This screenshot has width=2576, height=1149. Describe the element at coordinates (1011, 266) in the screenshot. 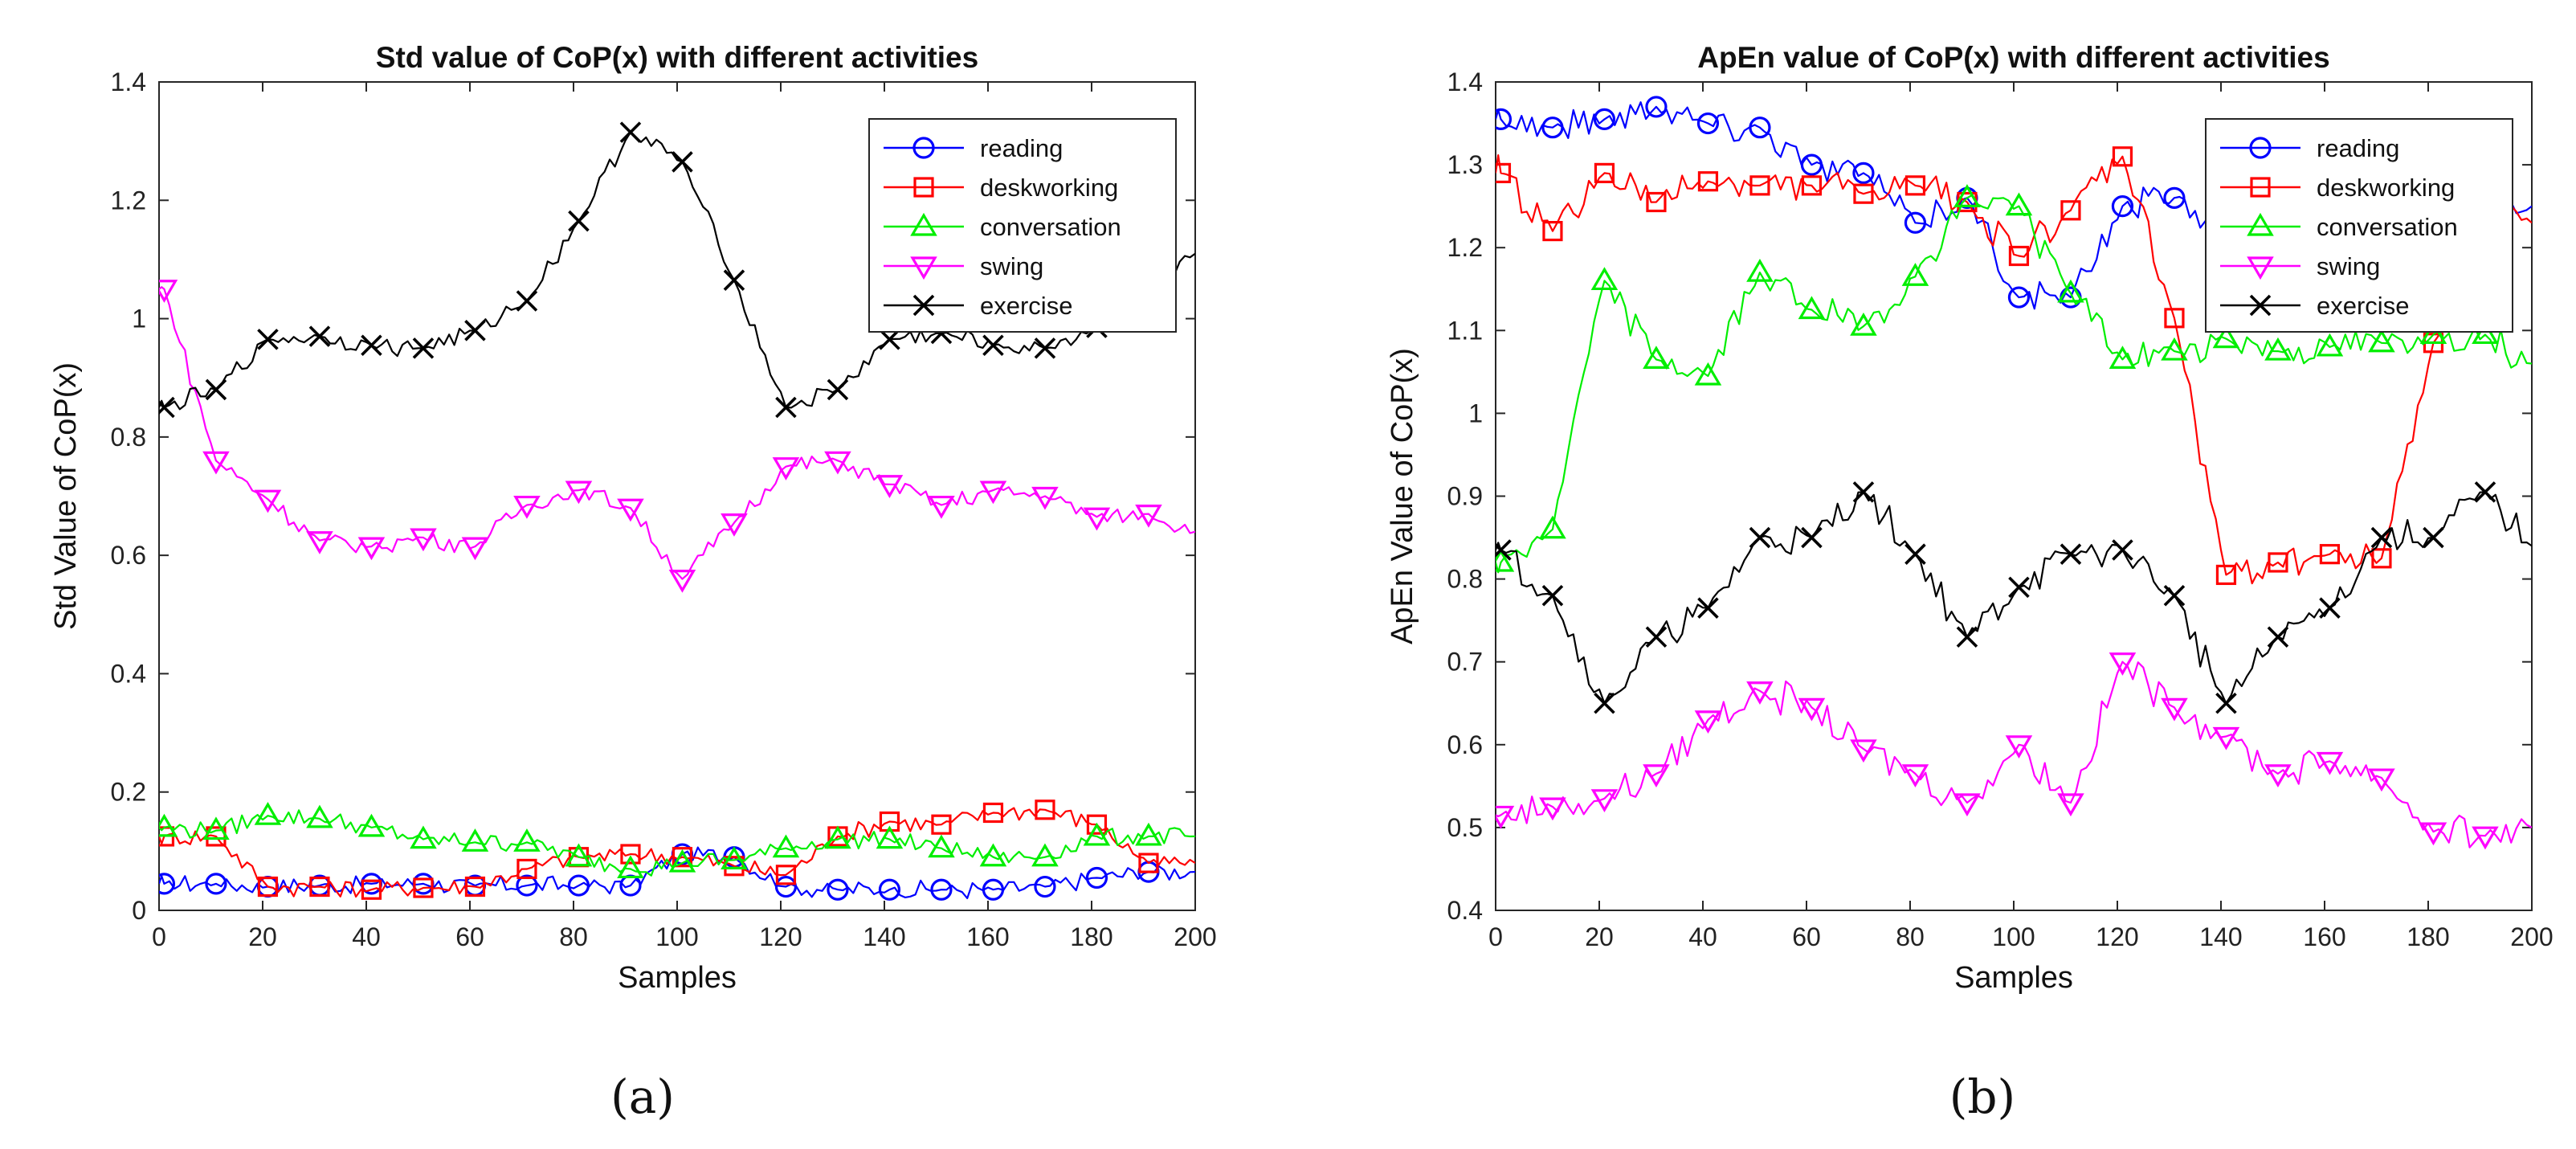

I see `legend-label-swing: swing` at that location.